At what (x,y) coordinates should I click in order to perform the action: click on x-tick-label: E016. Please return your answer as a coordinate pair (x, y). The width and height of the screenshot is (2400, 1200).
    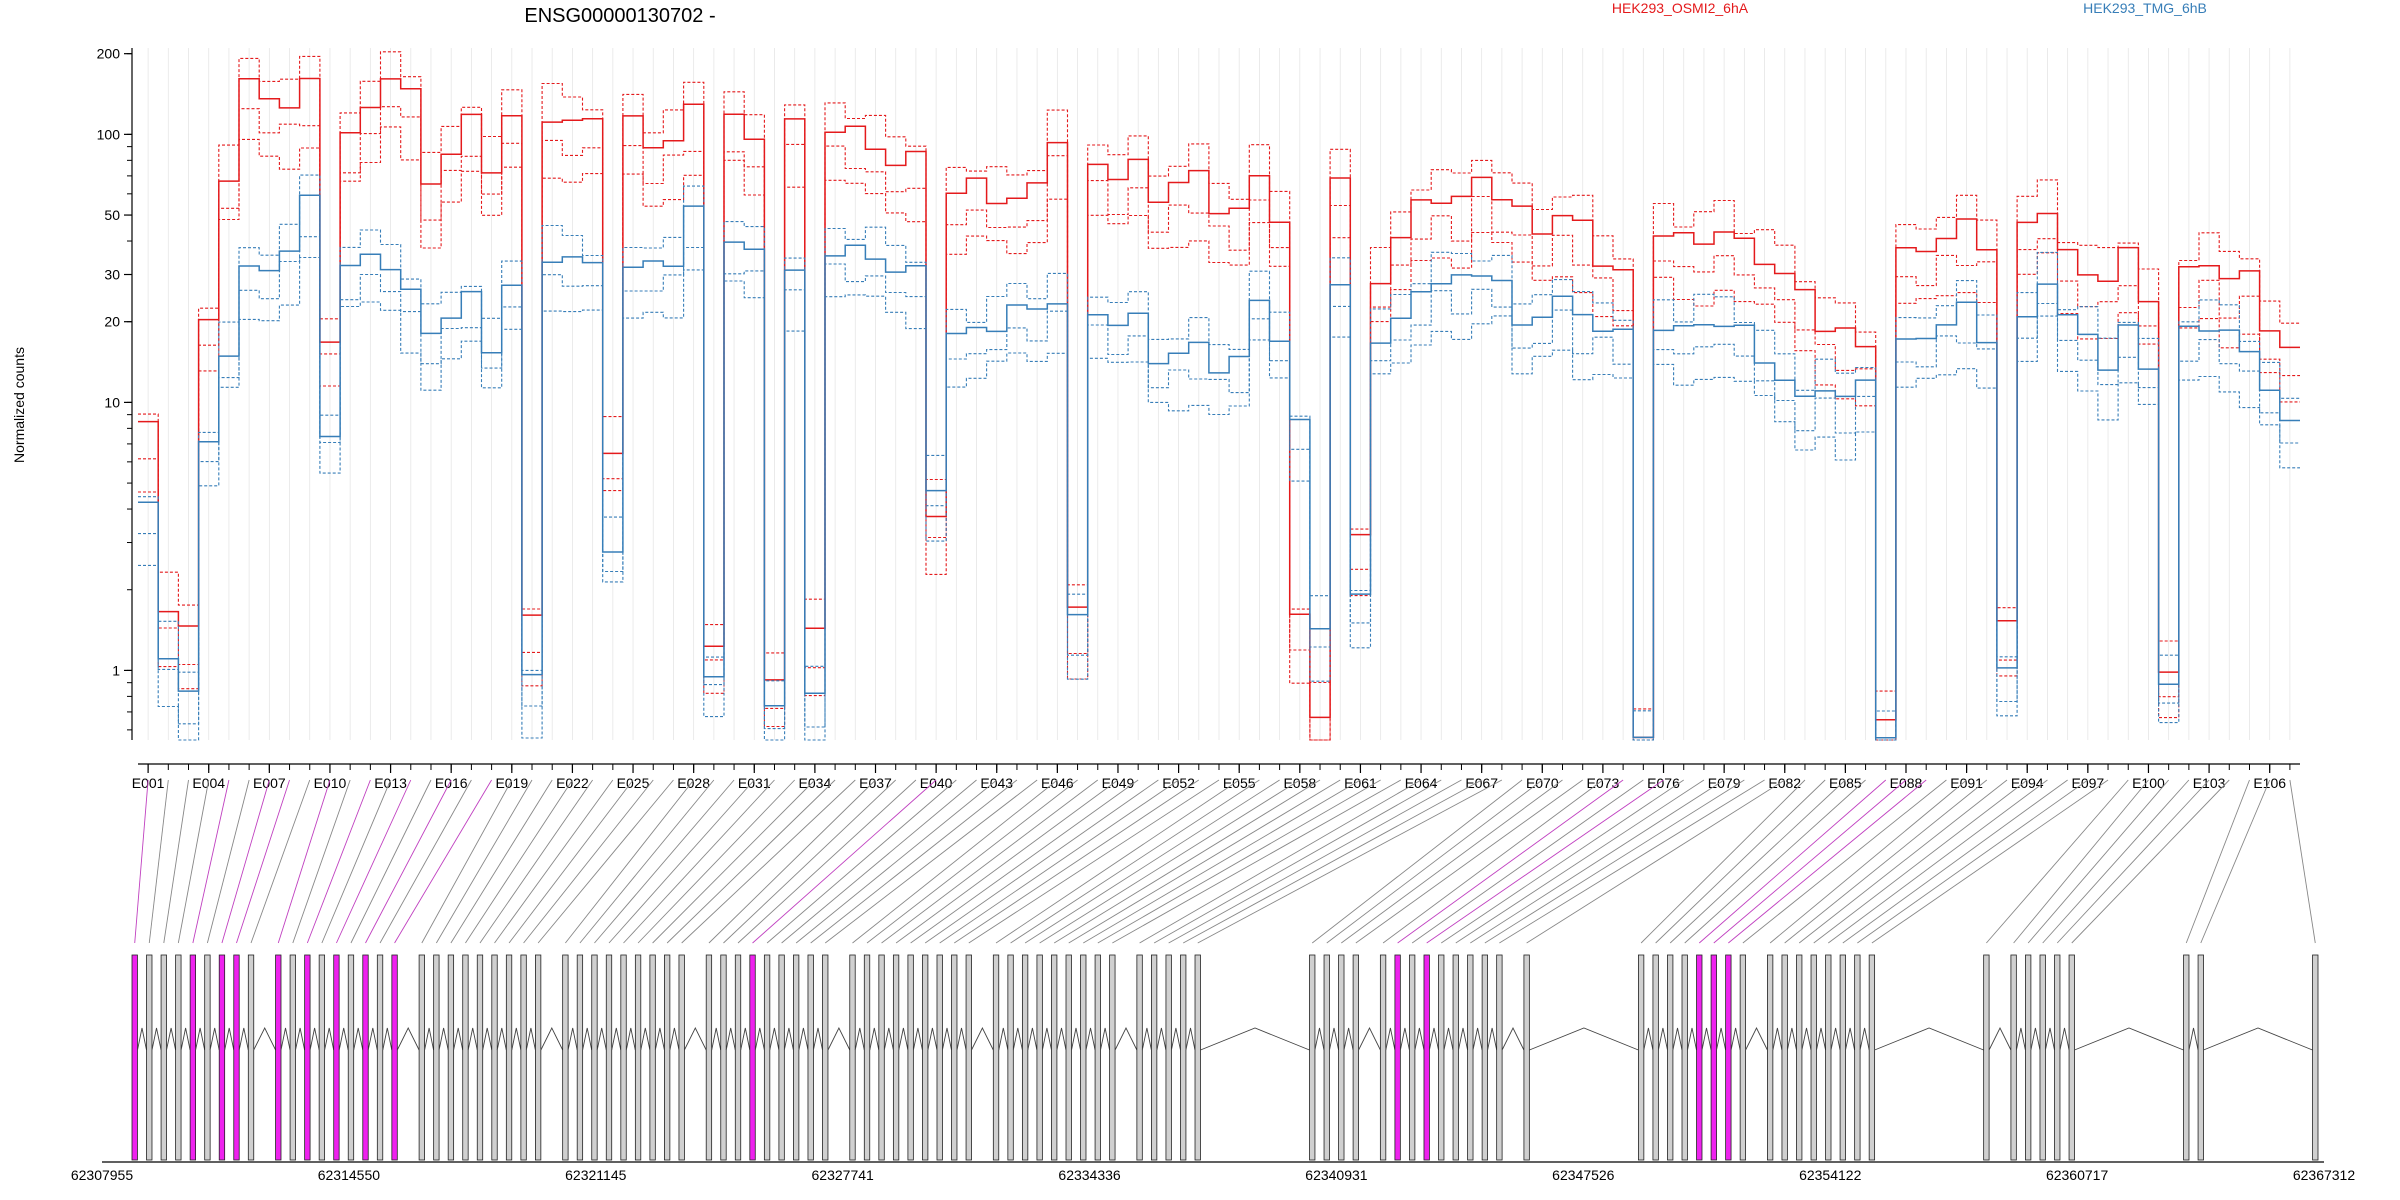
    Looking at the image, I should click on (451, 783).